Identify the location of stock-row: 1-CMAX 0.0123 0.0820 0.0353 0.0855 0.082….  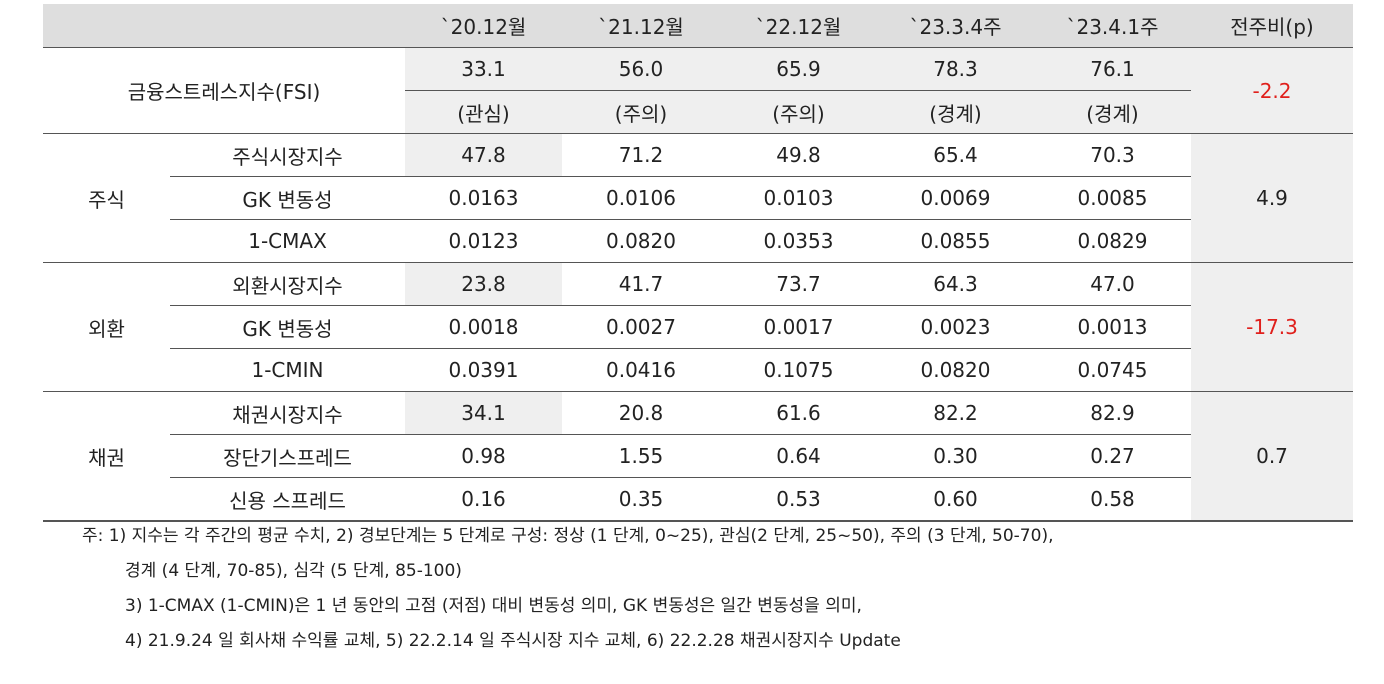
(698, 241).